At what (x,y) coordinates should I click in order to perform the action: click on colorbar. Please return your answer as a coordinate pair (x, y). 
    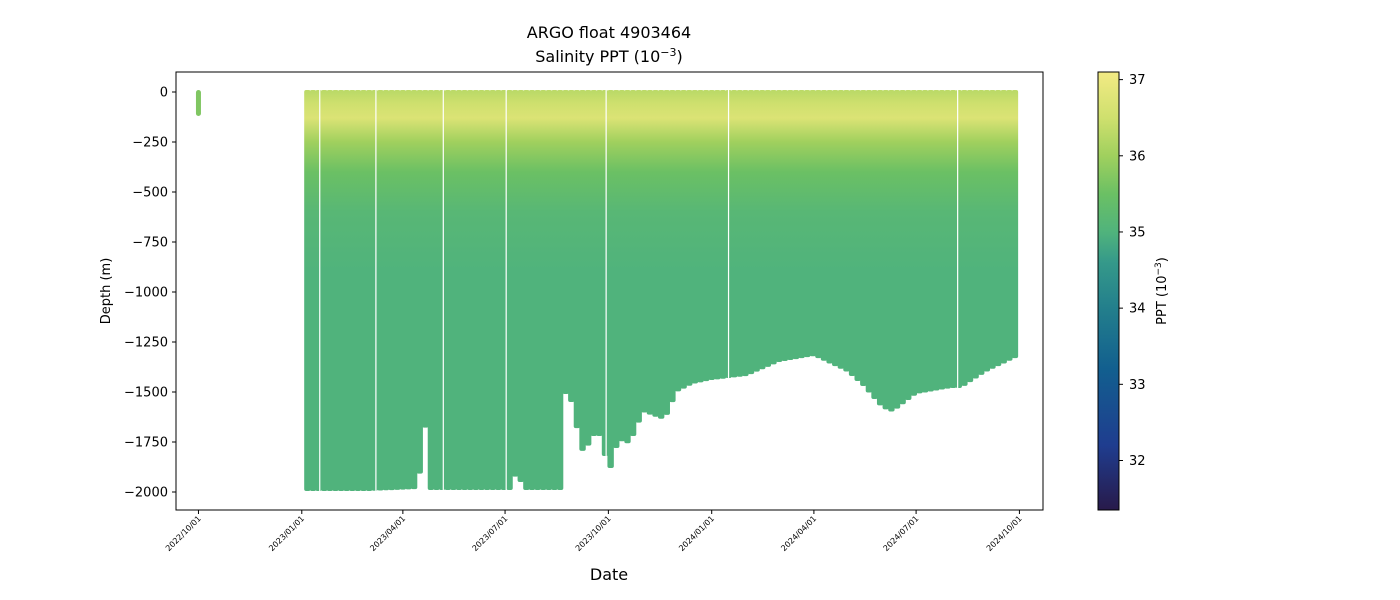
    Looking at the image, I should click on (1108, 291).